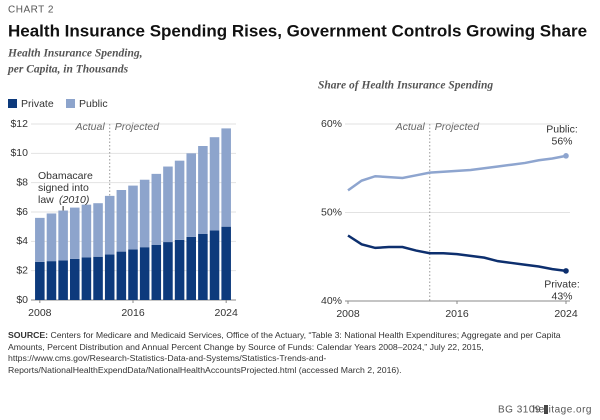  Describe the element at coordinates (562, 410) in the screenshot. I see `footer-site: heritage.org` at that location.